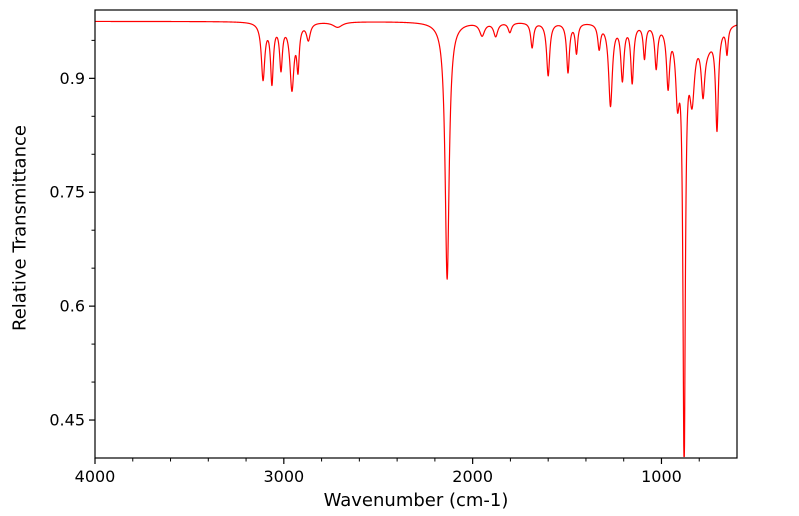 This screenshot has width=799, height=516. Describe the element at coordinates (95, 476) in the screenshot. I see `x-tick-label: 4000` at that location.